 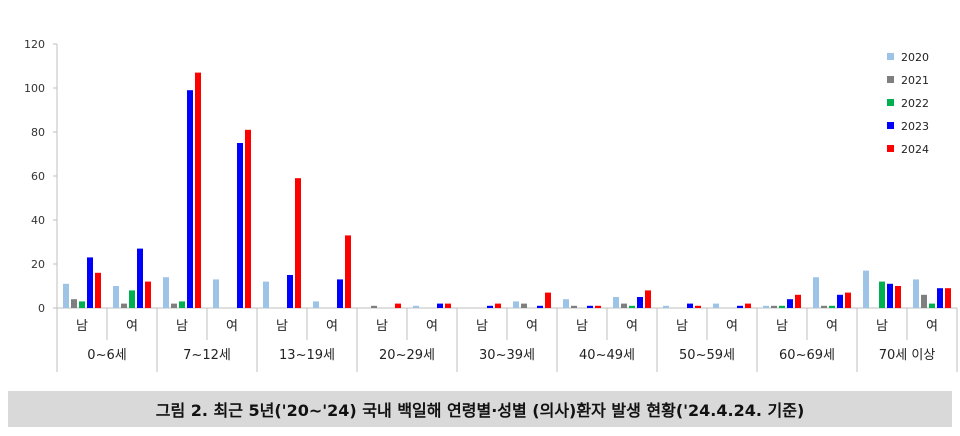 I want to click on age-group-label: 50~59세, so click(x=707, y=355).